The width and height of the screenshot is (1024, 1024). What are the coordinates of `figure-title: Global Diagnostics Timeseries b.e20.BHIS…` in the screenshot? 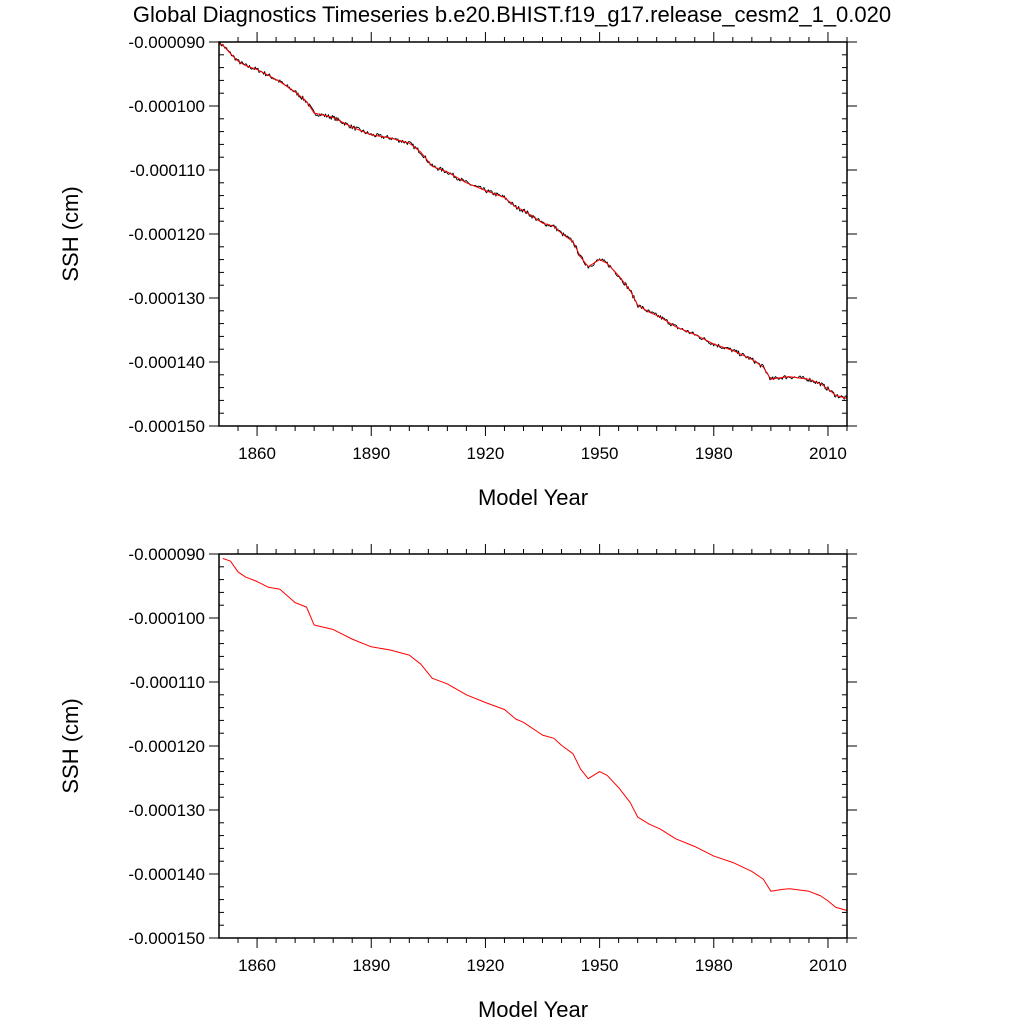 It's located at (512, 14).